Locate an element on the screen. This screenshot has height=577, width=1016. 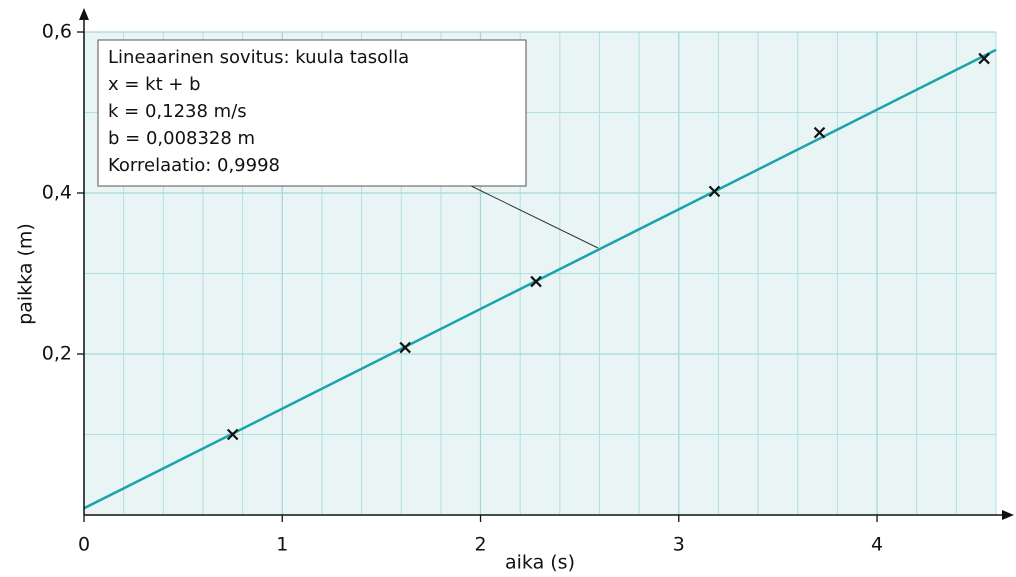
annotation-line: x = kt + b is located at coordinates (154, 84).